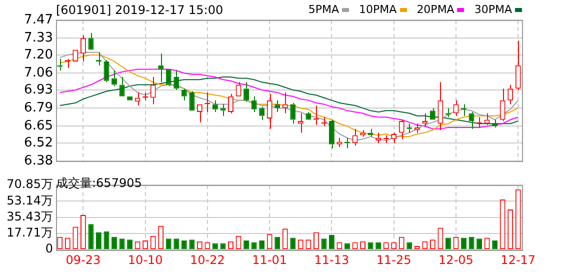 This screenshot has width=578, height=276. Describe the element at coordinates (38, 90) in the screenshot. I see `y-tick-label: 6.93` at that location.